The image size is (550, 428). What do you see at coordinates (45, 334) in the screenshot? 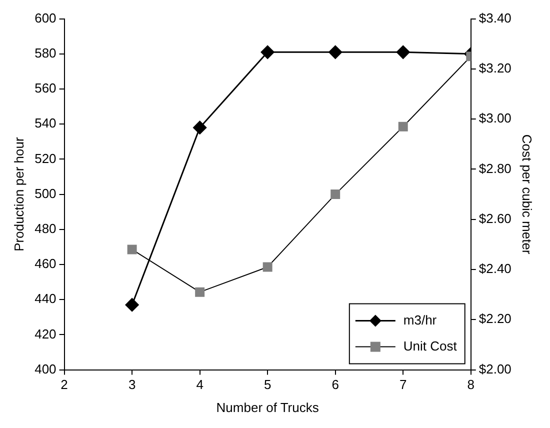
I see `y-tick-label: 420` at bounding box center [45, 334].